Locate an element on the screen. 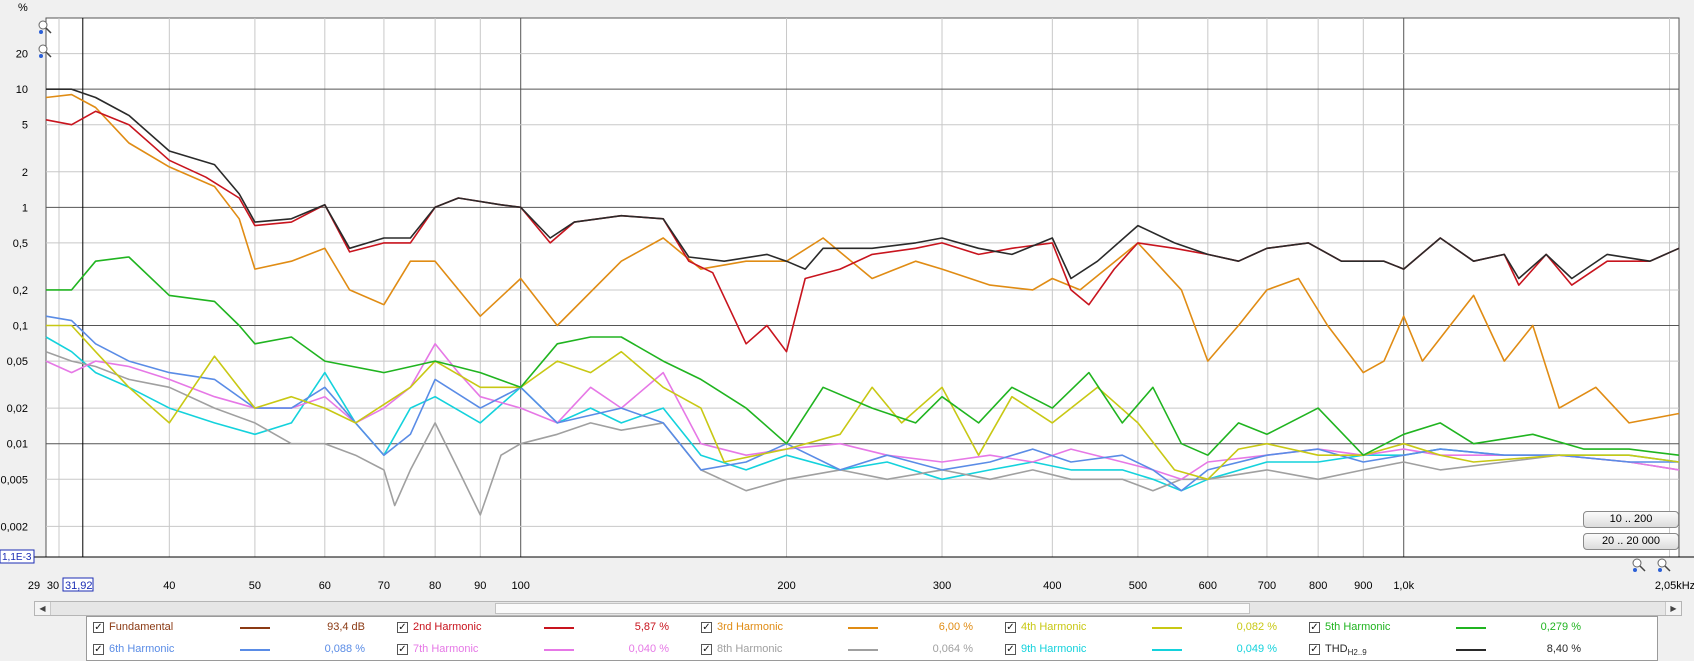 The width and height of the screenshot is (1694, 661). scroll-right-arrow-icon: ▶ is located at coordinates (1673, 608).